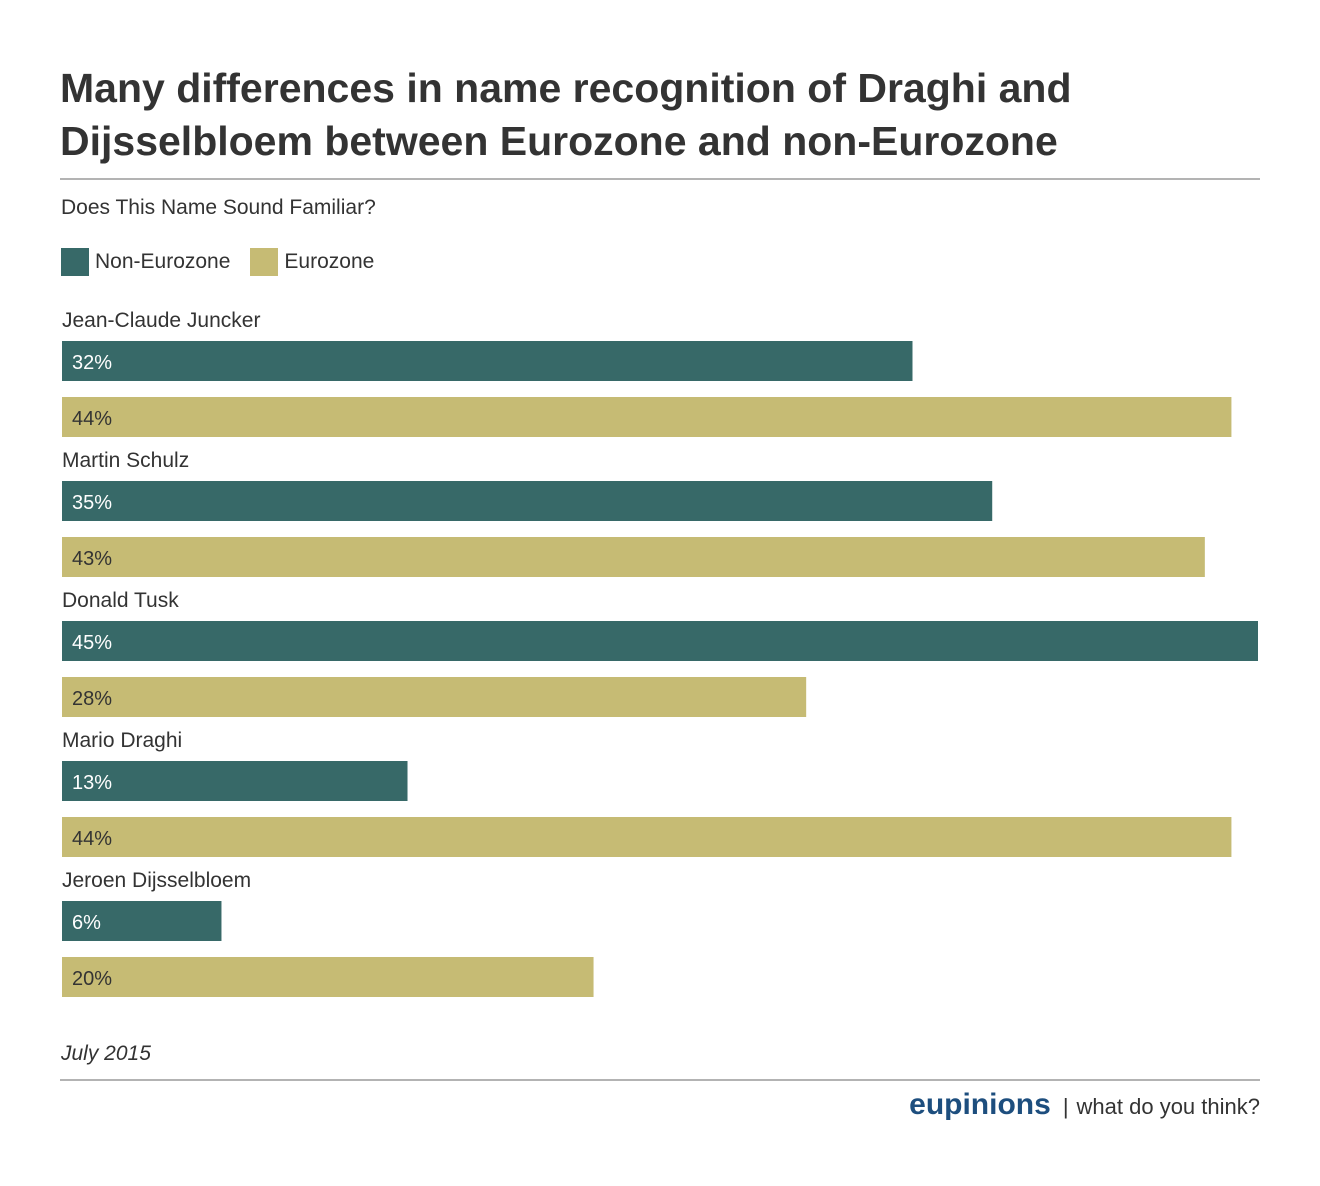 This screenshot has width=1320, height=1186. I want to click on title-divider, so click(660, 179).